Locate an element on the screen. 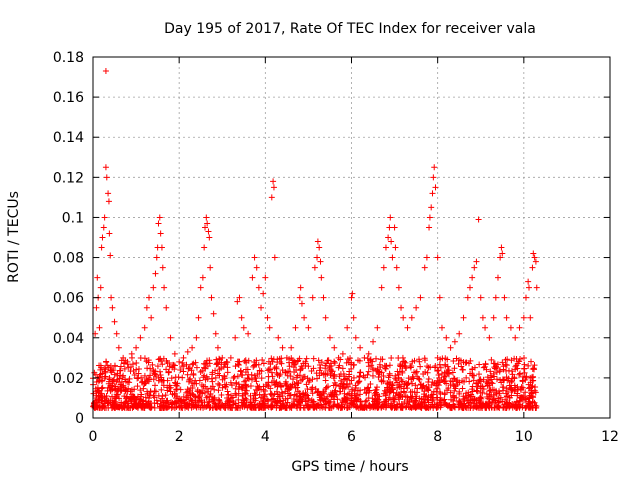 The width and height of the screenshot is (640, 480). y-tick-label: 0.1 is located at coordinates (73, 218).